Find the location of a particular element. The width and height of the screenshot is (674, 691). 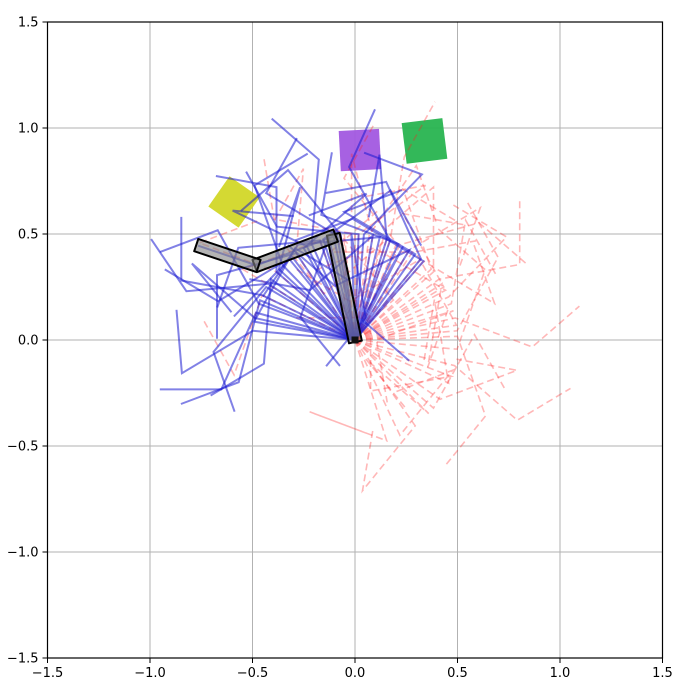

x-tick-label: 0.5 is located at coordinates (457, 673).